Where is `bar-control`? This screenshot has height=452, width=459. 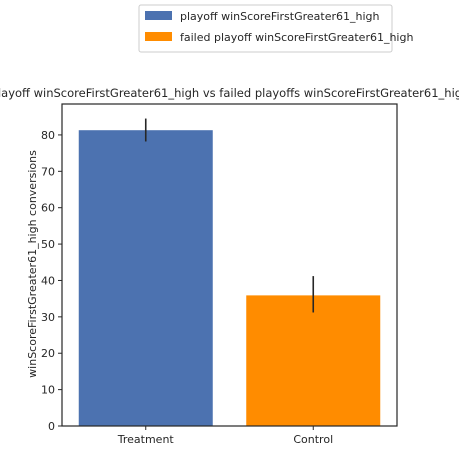 bar-control is located at coordinates (313, 360).